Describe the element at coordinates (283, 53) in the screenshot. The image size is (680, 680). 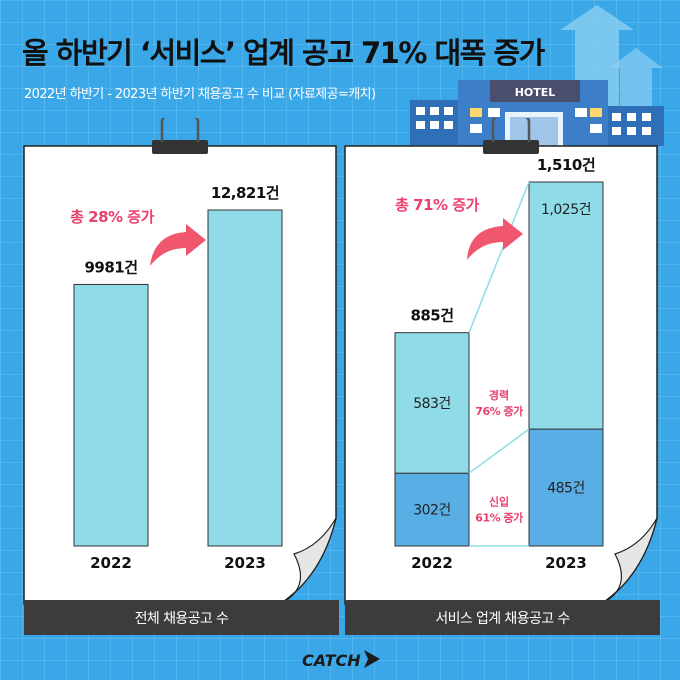
I see `page-title: 올 하반기 ‘서비스’ 업계 공고 71% 대폭 증가` at that location.